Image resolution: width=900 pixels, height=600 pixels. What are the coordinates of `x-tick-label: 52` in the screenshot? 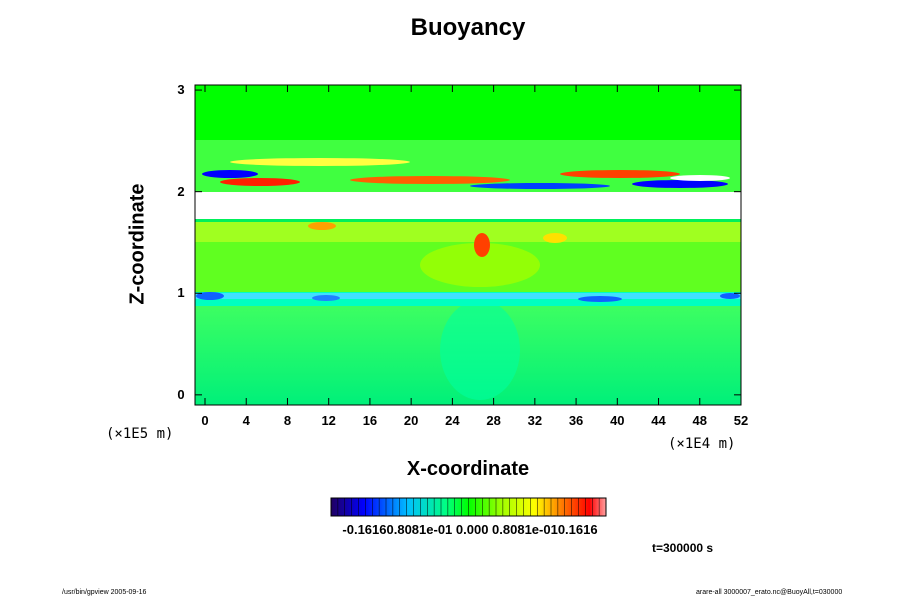 It's located at (741, 420).